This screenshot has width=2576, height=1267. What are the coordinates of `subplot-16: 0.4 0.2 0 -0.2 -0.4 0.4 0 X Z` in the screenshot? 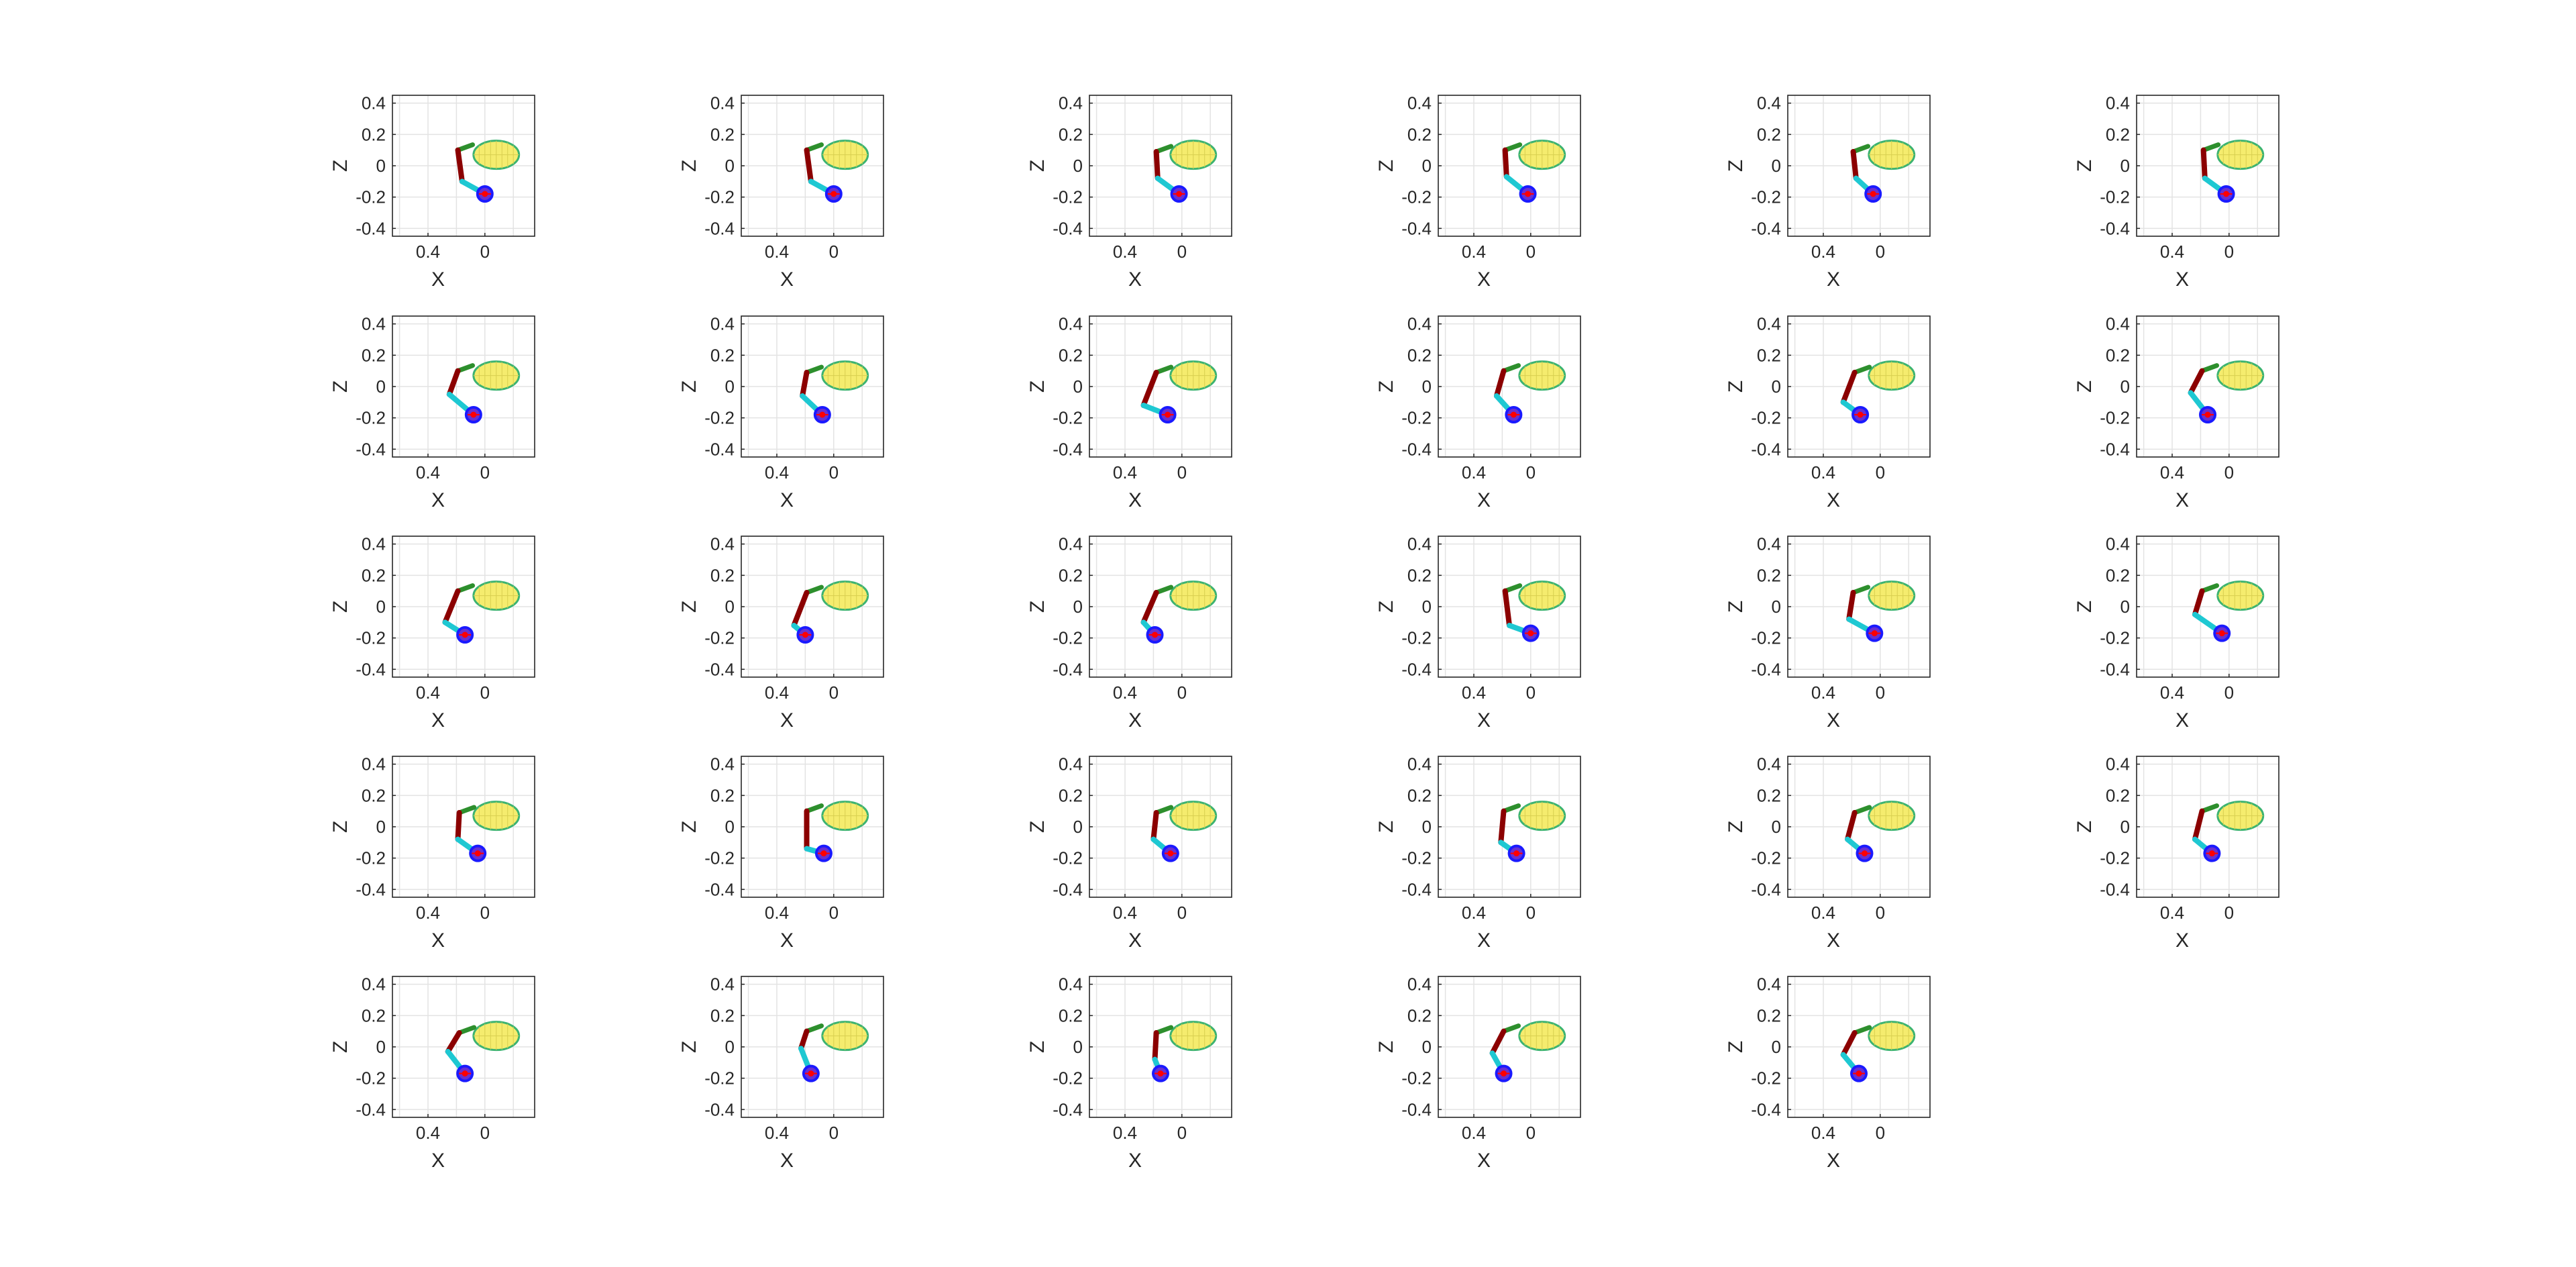 It's located at (1478, 632).